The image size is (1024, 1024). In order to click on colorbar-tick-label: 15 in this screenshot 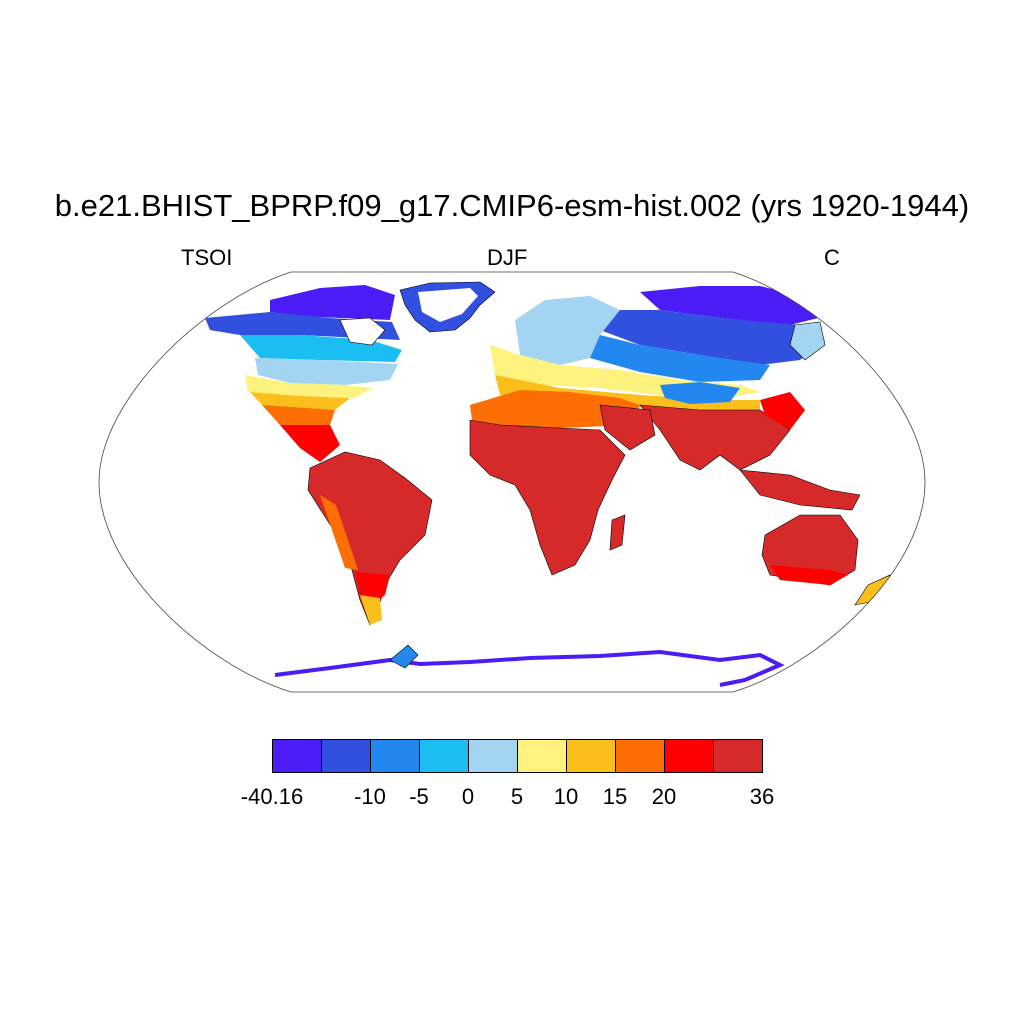, I will do `click(615, 796)`.